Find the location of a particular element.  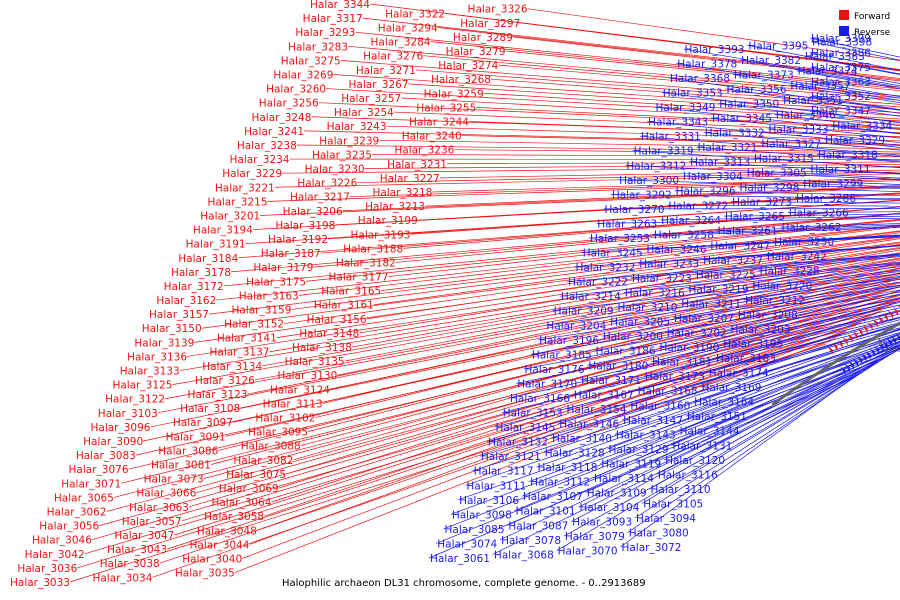

reverse-gene-label: Halar_3220 is located at coordinates (782, 286).